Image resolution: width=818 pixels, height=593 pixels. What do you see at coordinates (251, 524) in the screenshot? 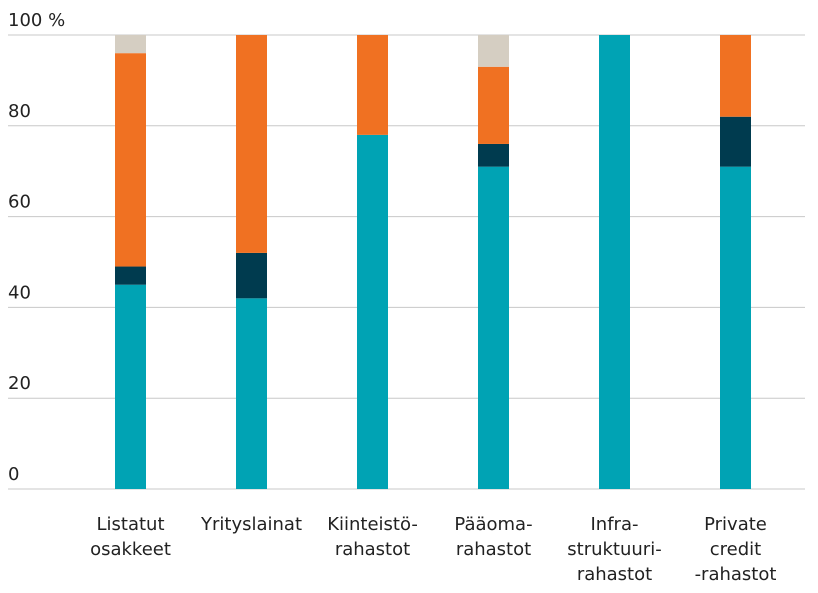
I see `x-tick-label: Yrityslainat` at bounding box center [251, 524].